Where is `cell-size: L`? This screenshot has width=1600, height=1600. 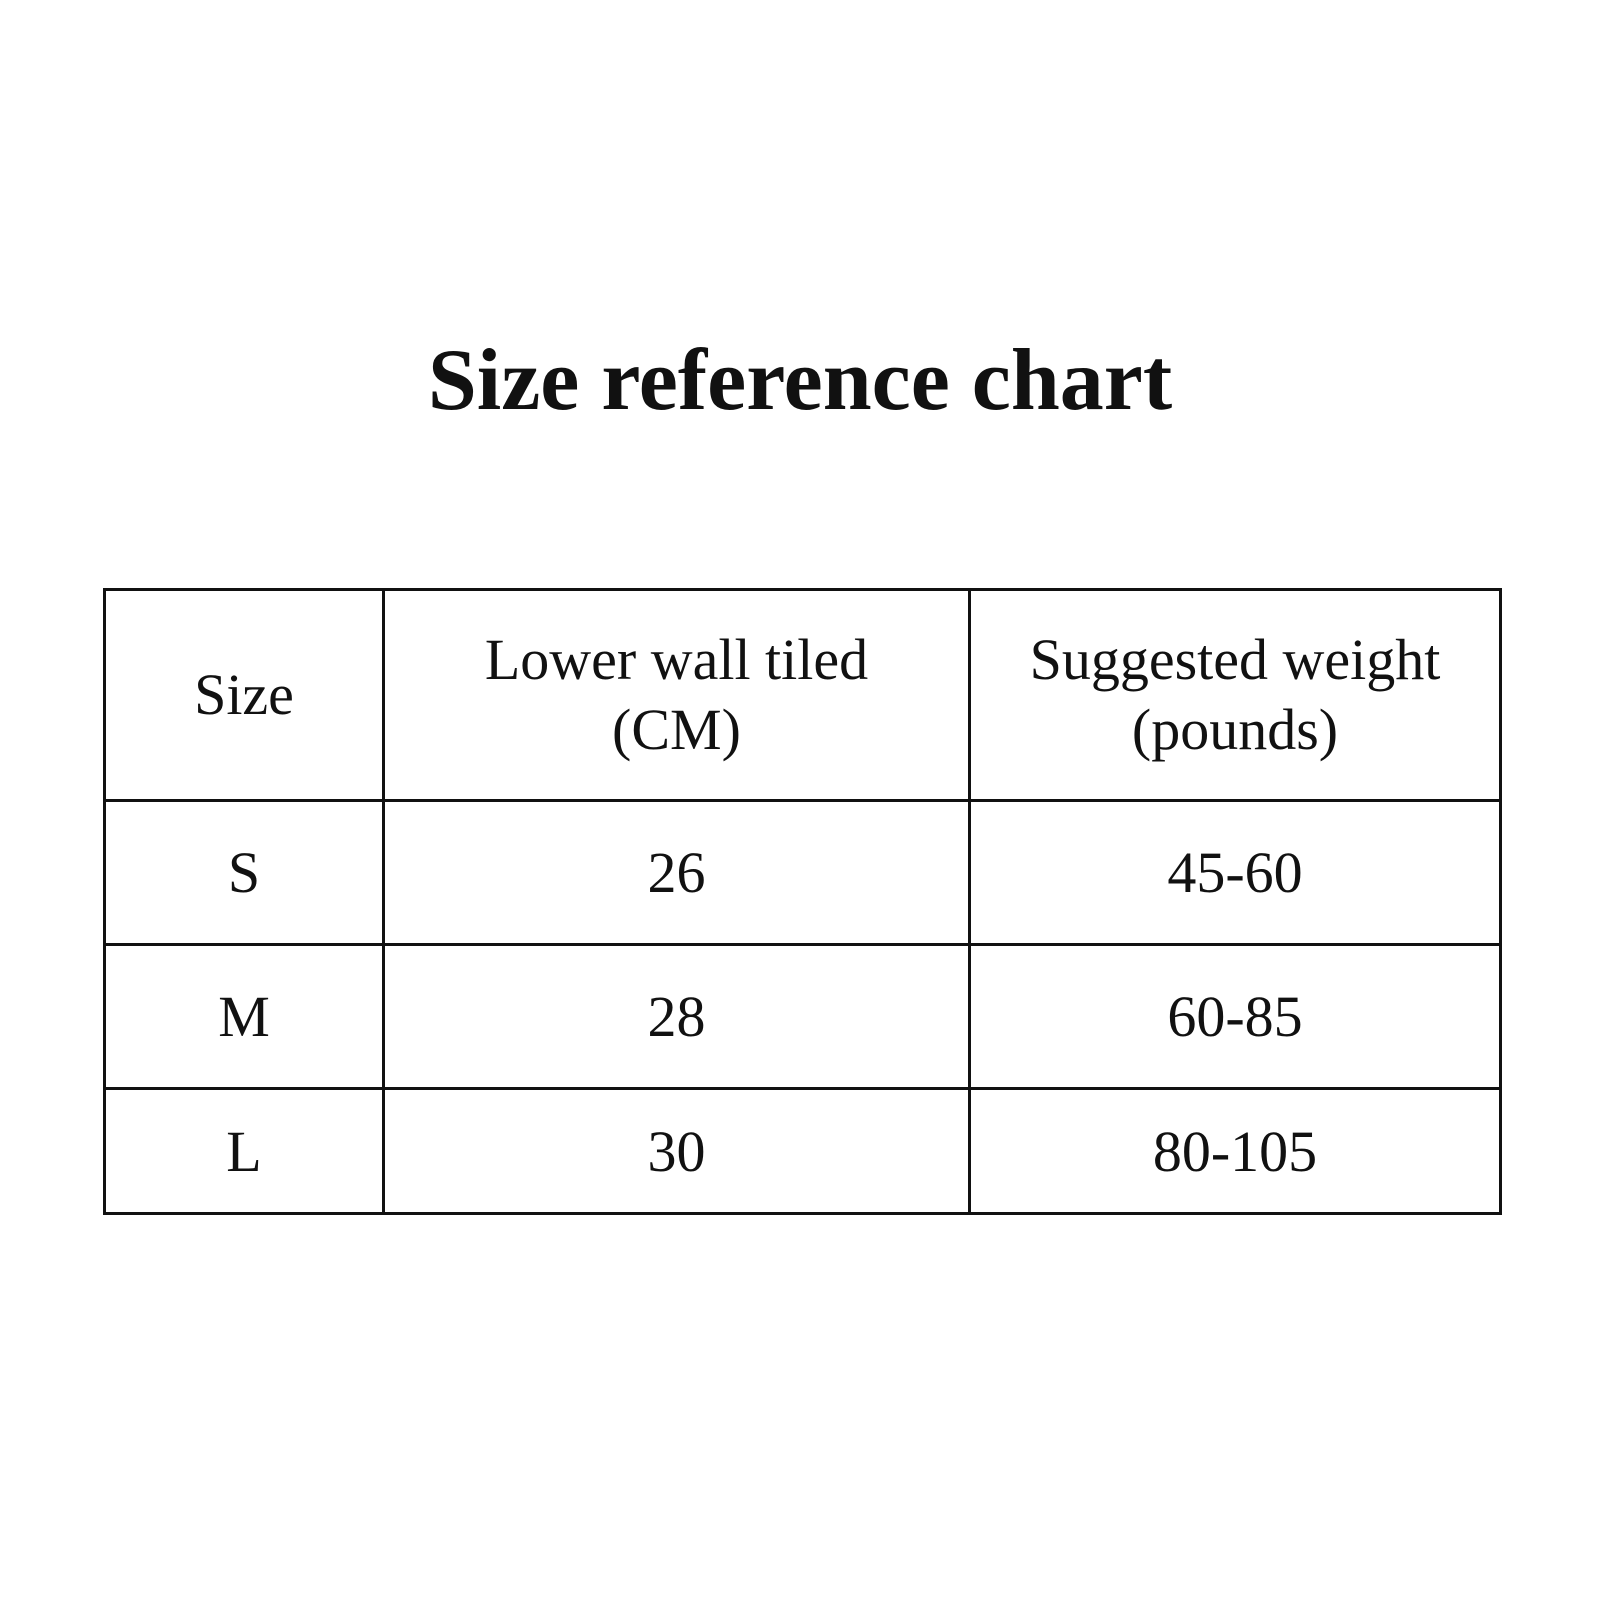 cell-size: L is located at coordinates (244, 1151).